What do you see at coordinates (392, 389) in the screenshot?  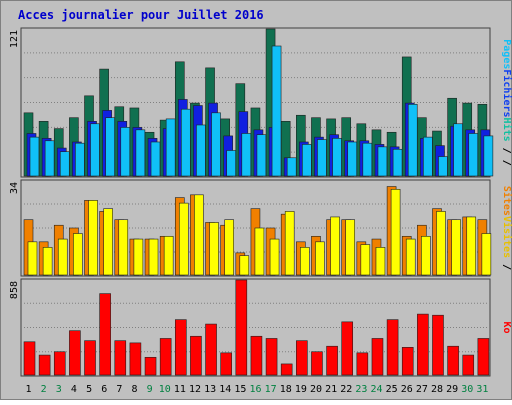 I see `x-tick-label-25: 25` at bounding box center [392, 389].